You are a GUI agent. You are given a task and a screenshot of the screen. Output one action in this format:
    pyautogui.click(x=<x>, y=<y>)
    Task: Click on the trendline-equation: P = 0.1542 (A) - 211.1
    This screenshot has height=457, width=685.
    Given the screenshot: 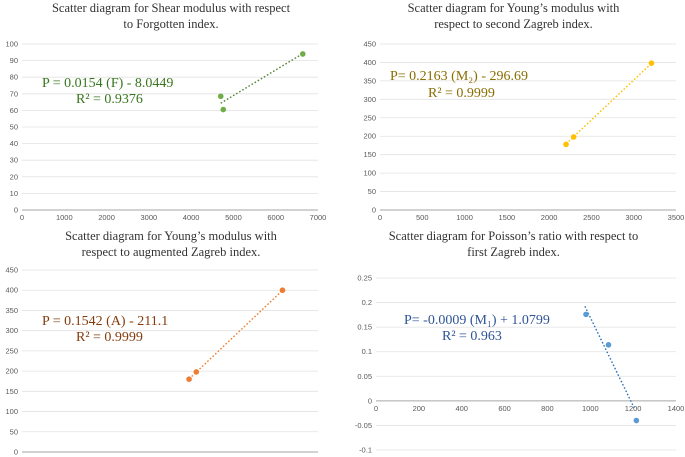 What is the action you would take?
    pyautogui.click(x=105, y=321)
    